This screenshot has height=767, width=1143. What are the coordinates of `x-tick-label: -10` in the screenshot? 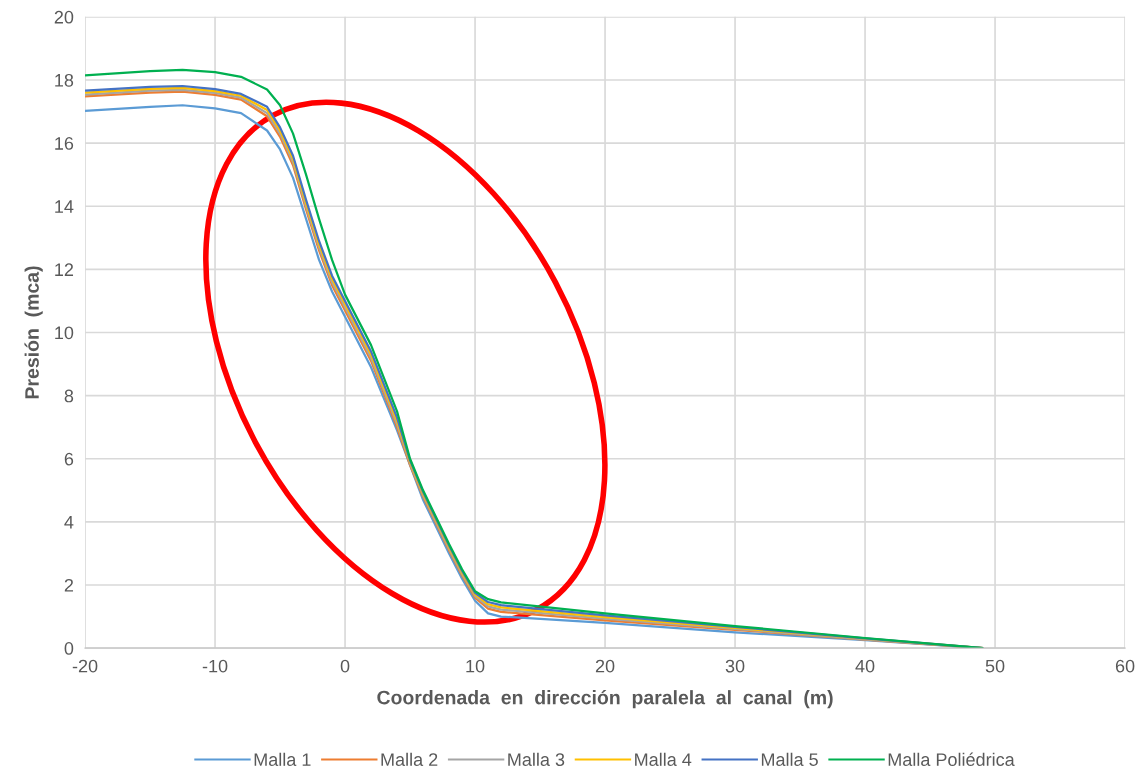 It's located at (215, 666).